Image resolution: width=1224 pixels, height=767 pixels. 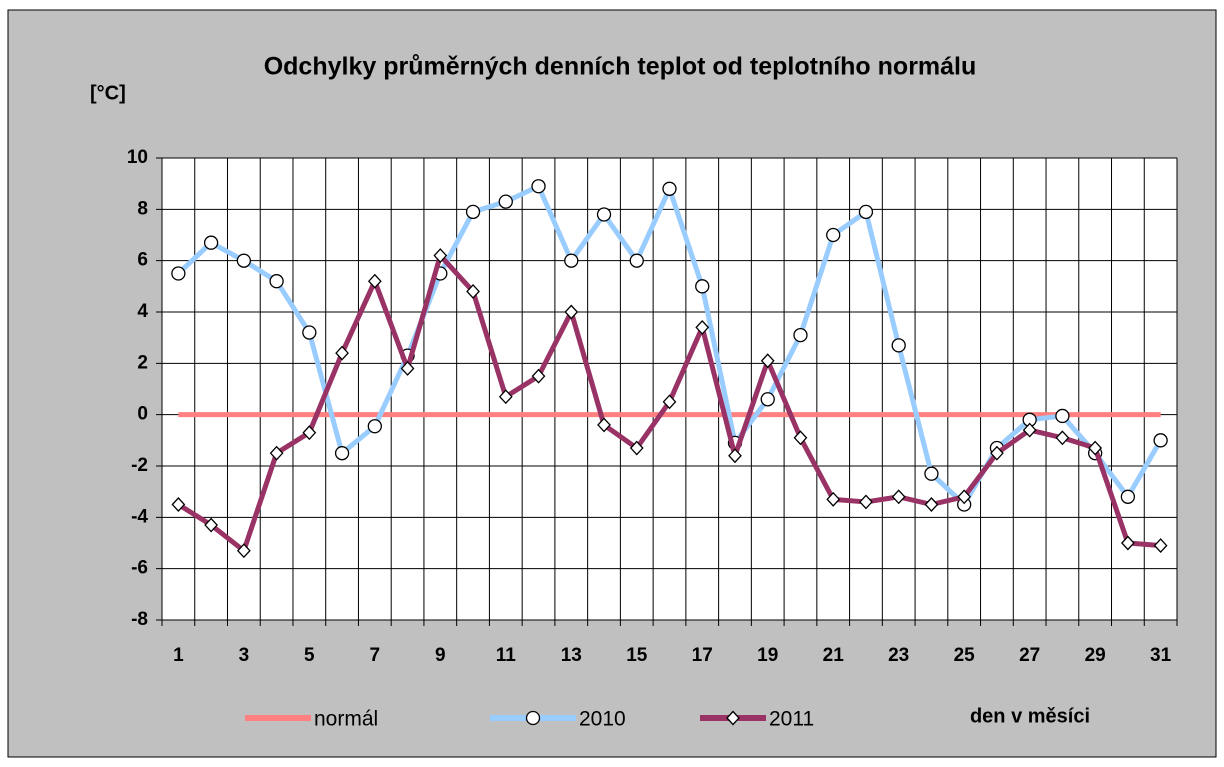 I want to click on x-tick-label: 31, so click(x=1161, y=655).